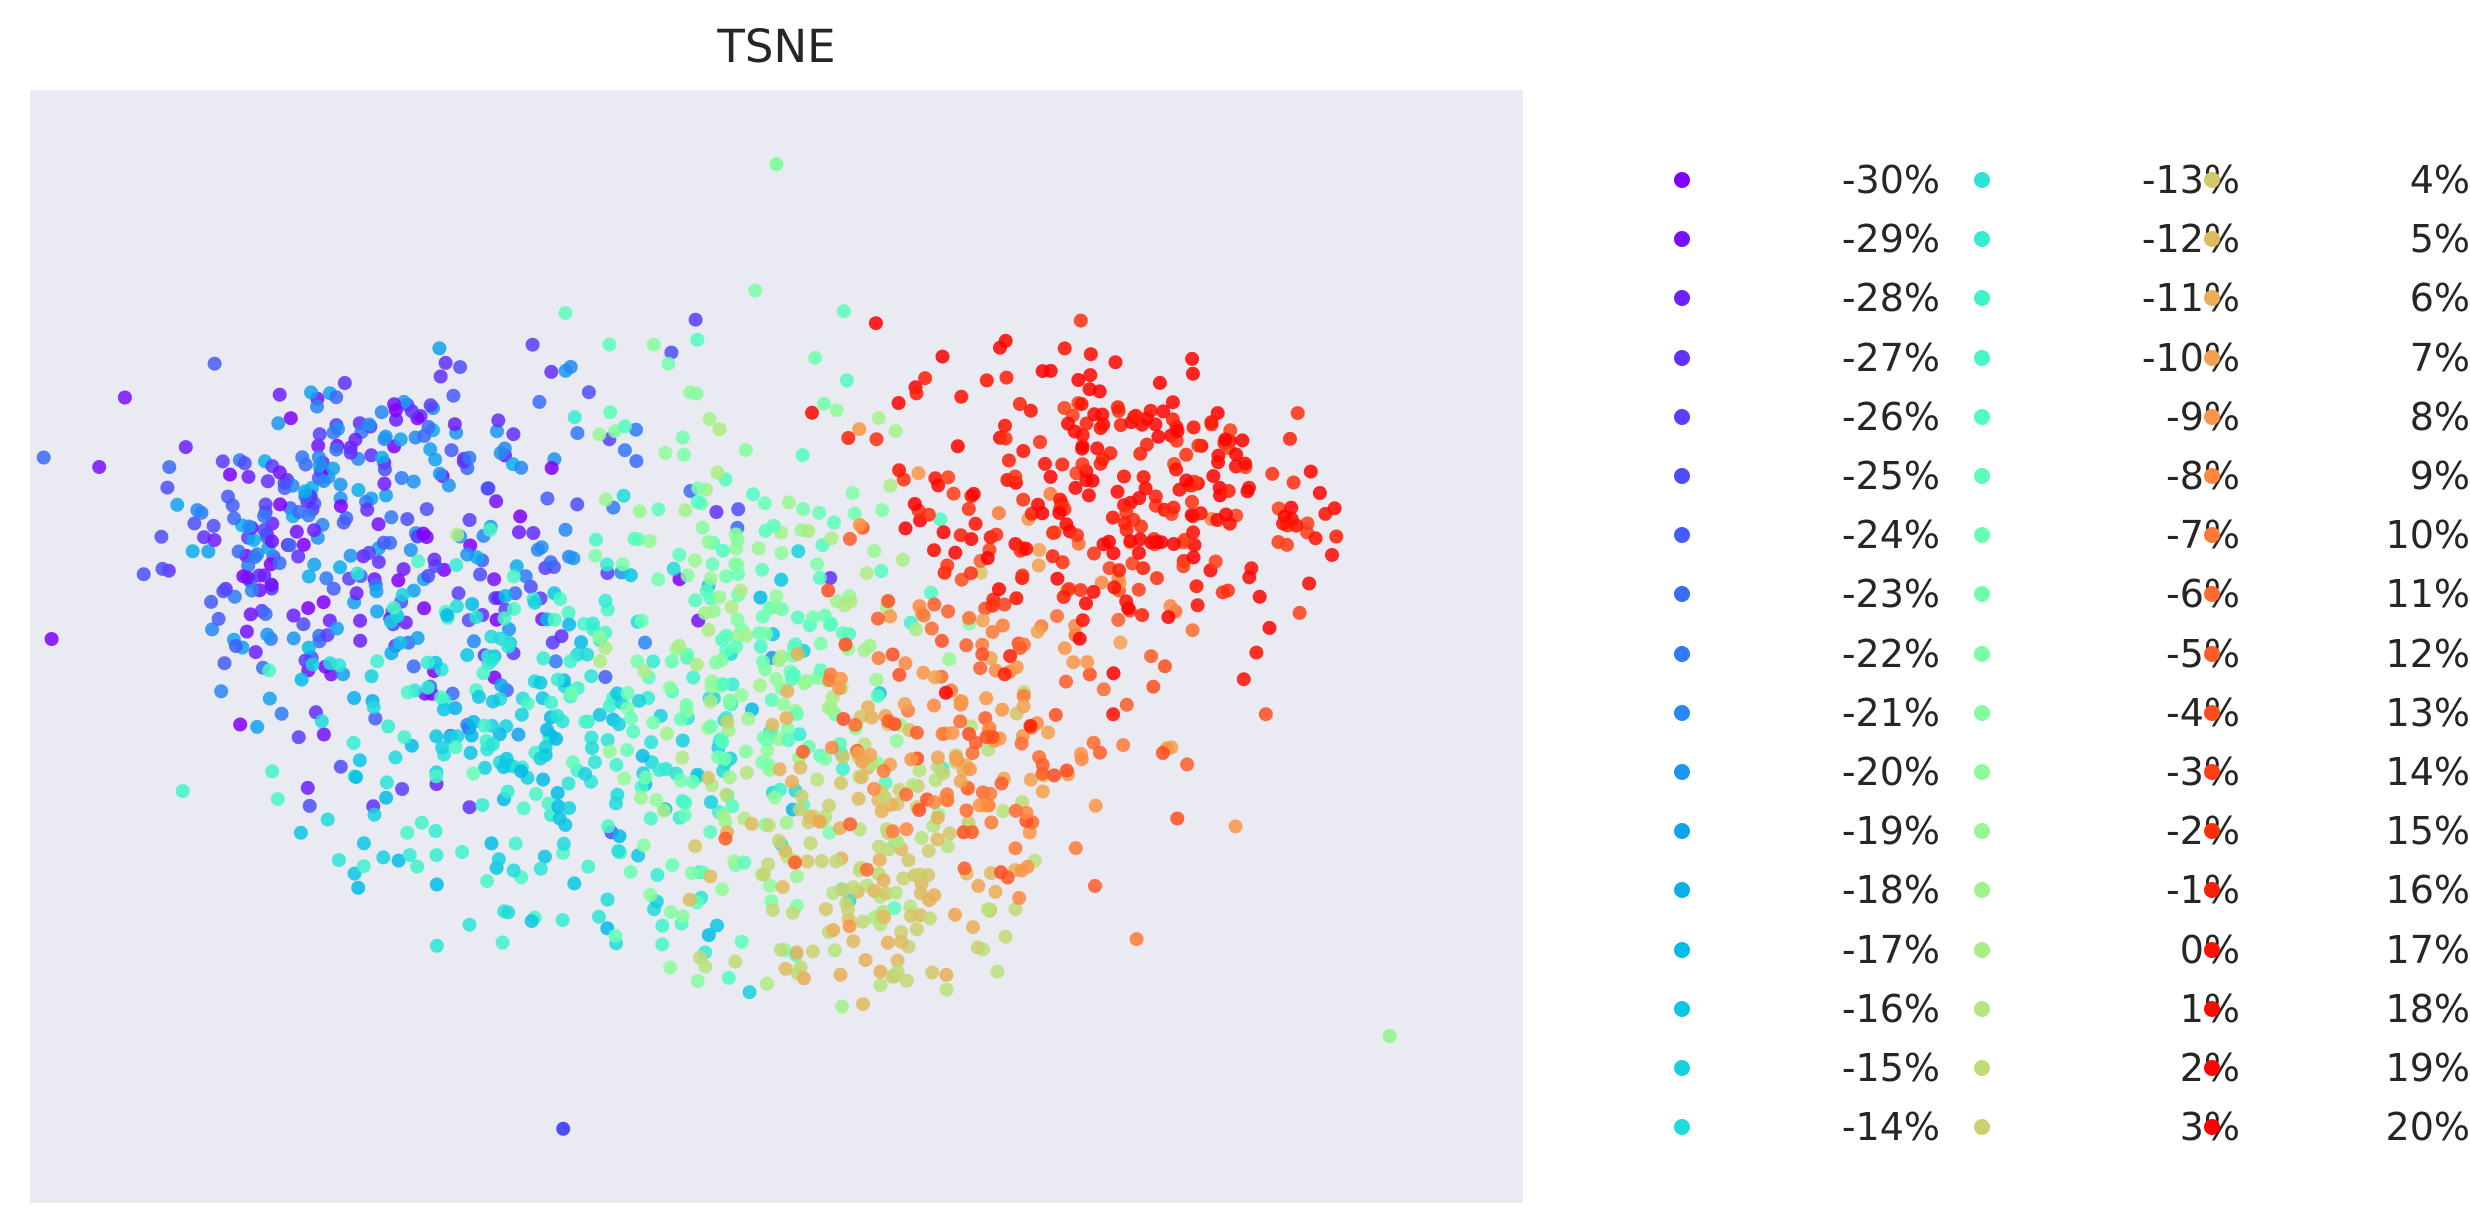 This screenshot has width=2470, height=1229. Describe the element at coordinates (2439, 416) in the screenshot. I see `legend-label: 8%` at that location.